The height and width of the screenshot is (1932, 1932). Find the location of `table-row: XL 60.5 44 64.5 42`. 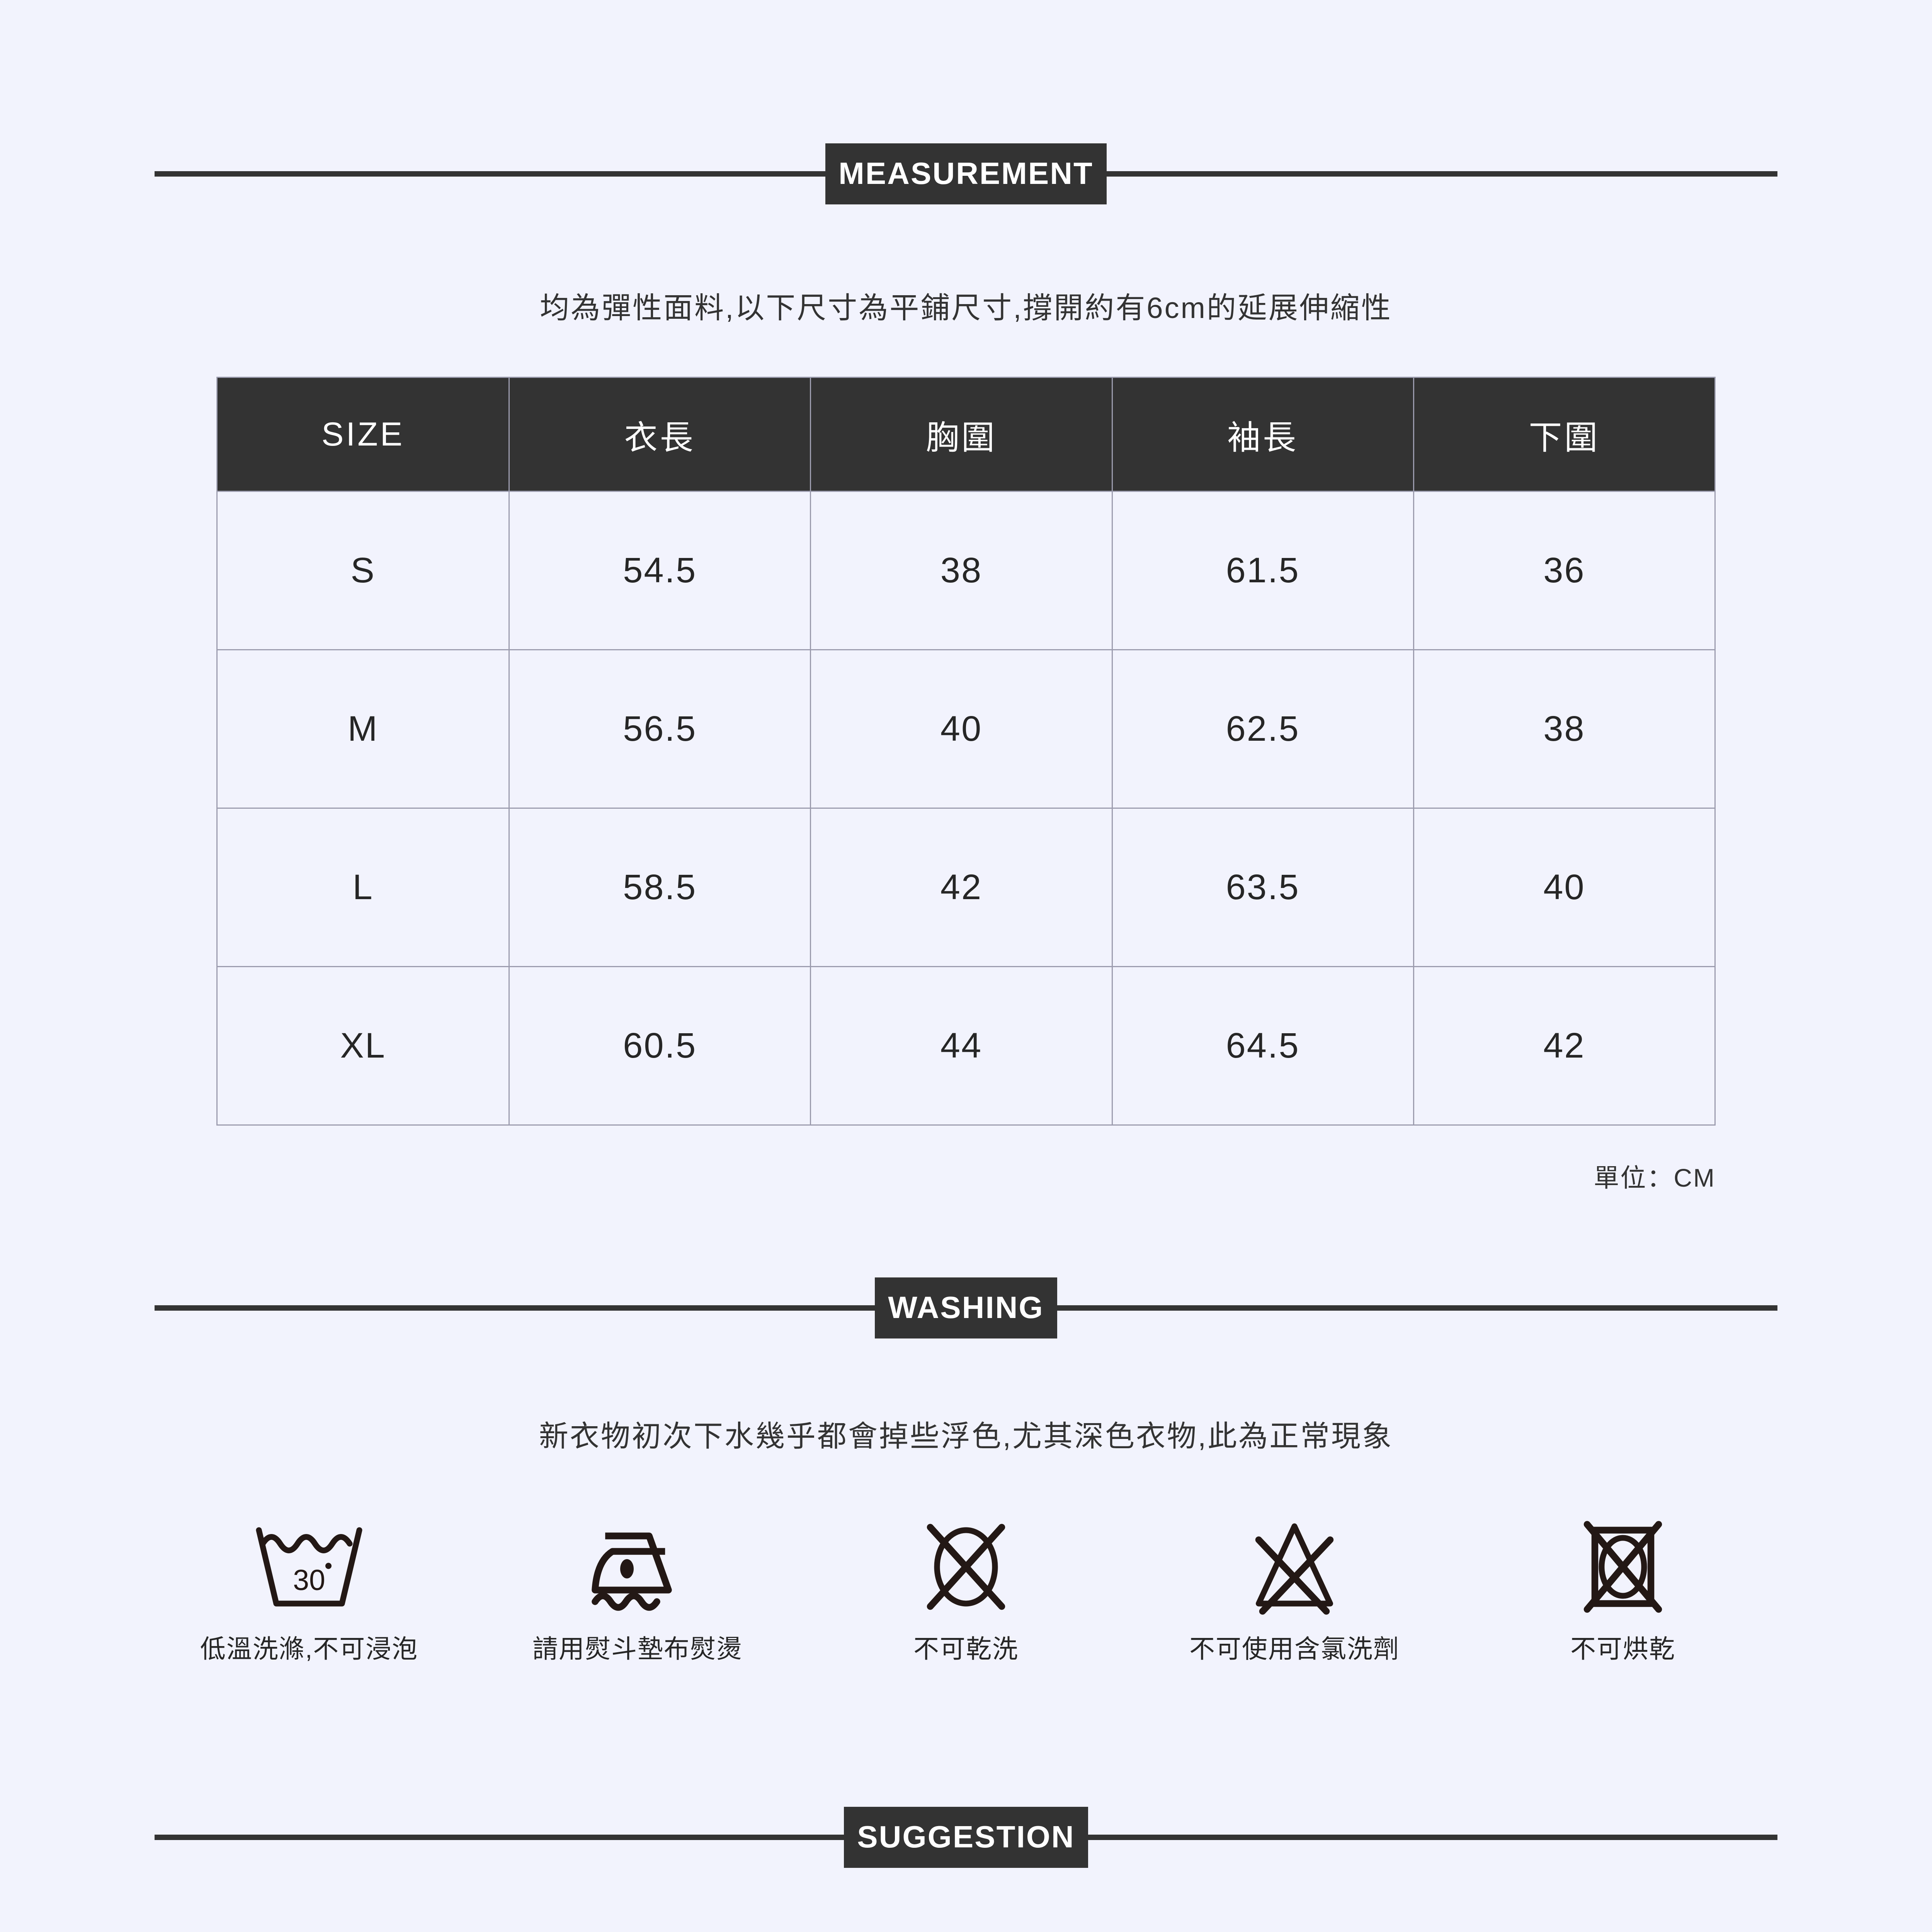

table-row: XL 60.5 44 64.5 42 is located at coordinates (966, 1046).